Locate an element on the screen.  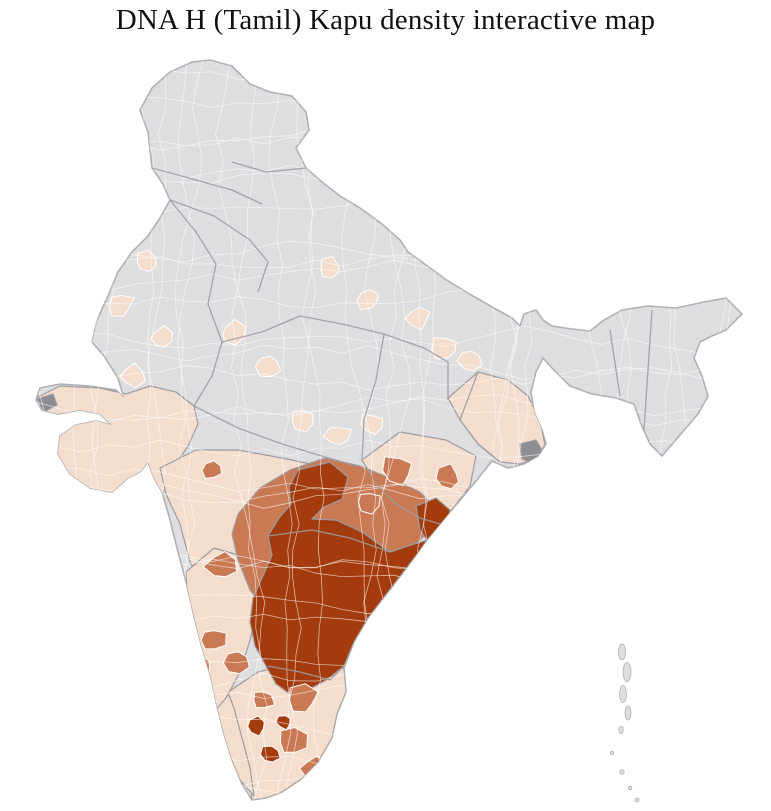
district-odisha-m2 is located at coordinates (447, 476).